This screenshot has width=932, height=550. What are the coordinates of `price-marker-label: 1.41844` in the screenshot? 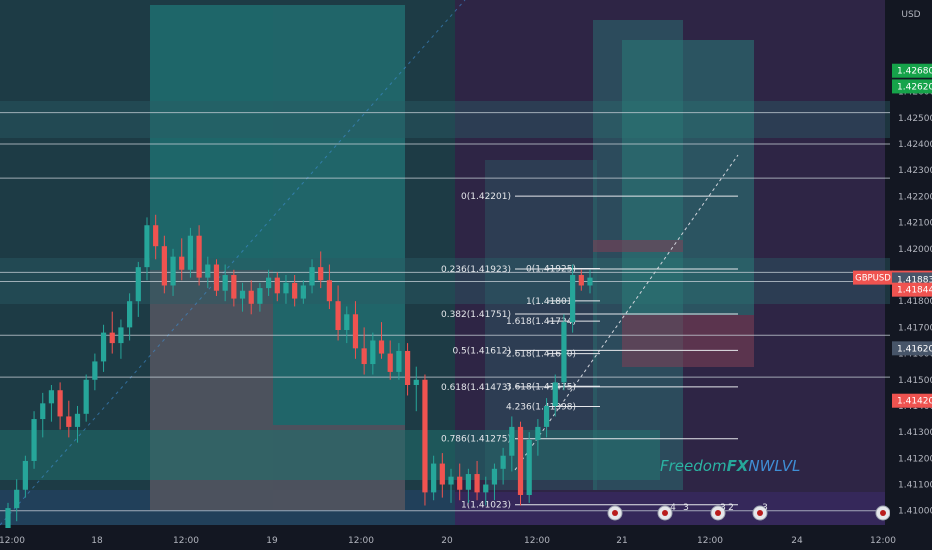 It's located at (914, 291).